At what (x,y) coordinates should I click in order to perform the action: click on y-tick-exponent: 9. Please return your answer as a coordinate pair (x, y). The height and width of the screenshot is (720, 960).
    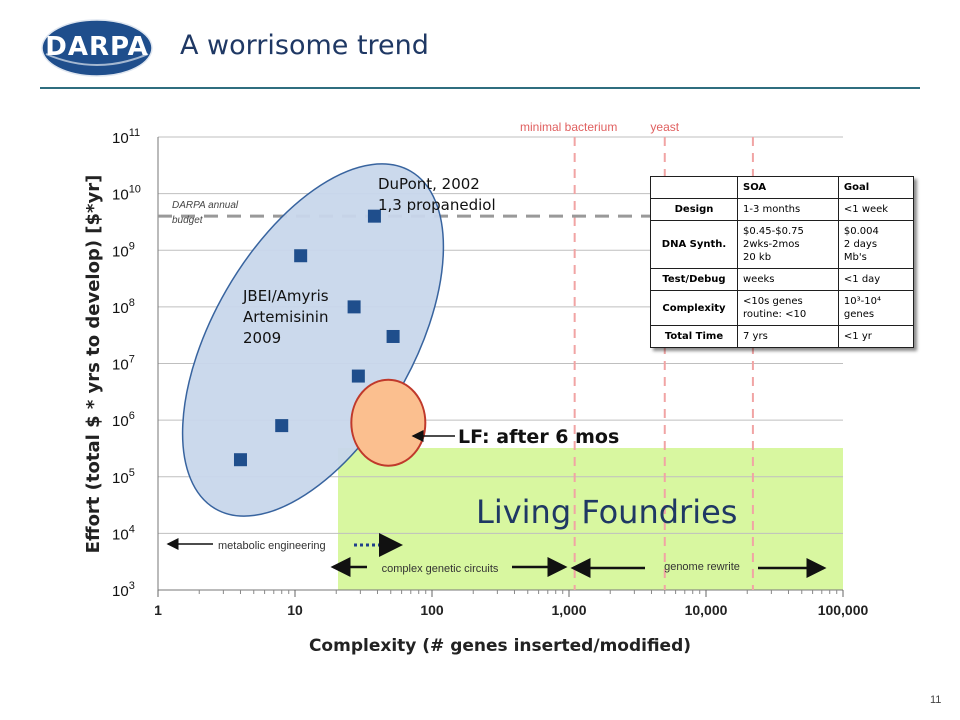
    Looking at the image, I should click on (132, 246).